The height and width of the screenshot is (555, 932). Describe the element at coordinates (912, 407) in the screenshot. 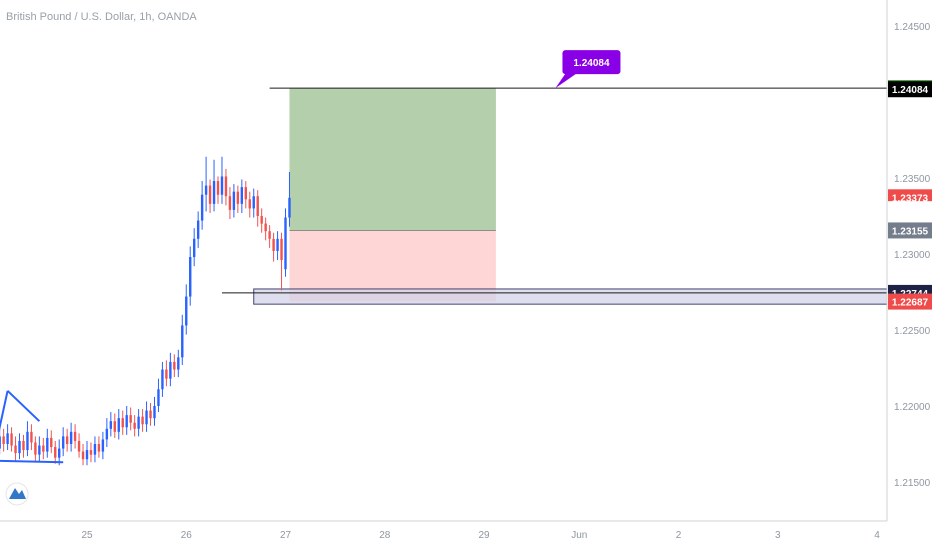

I see `price-tick-label: 1.22000` at that location.